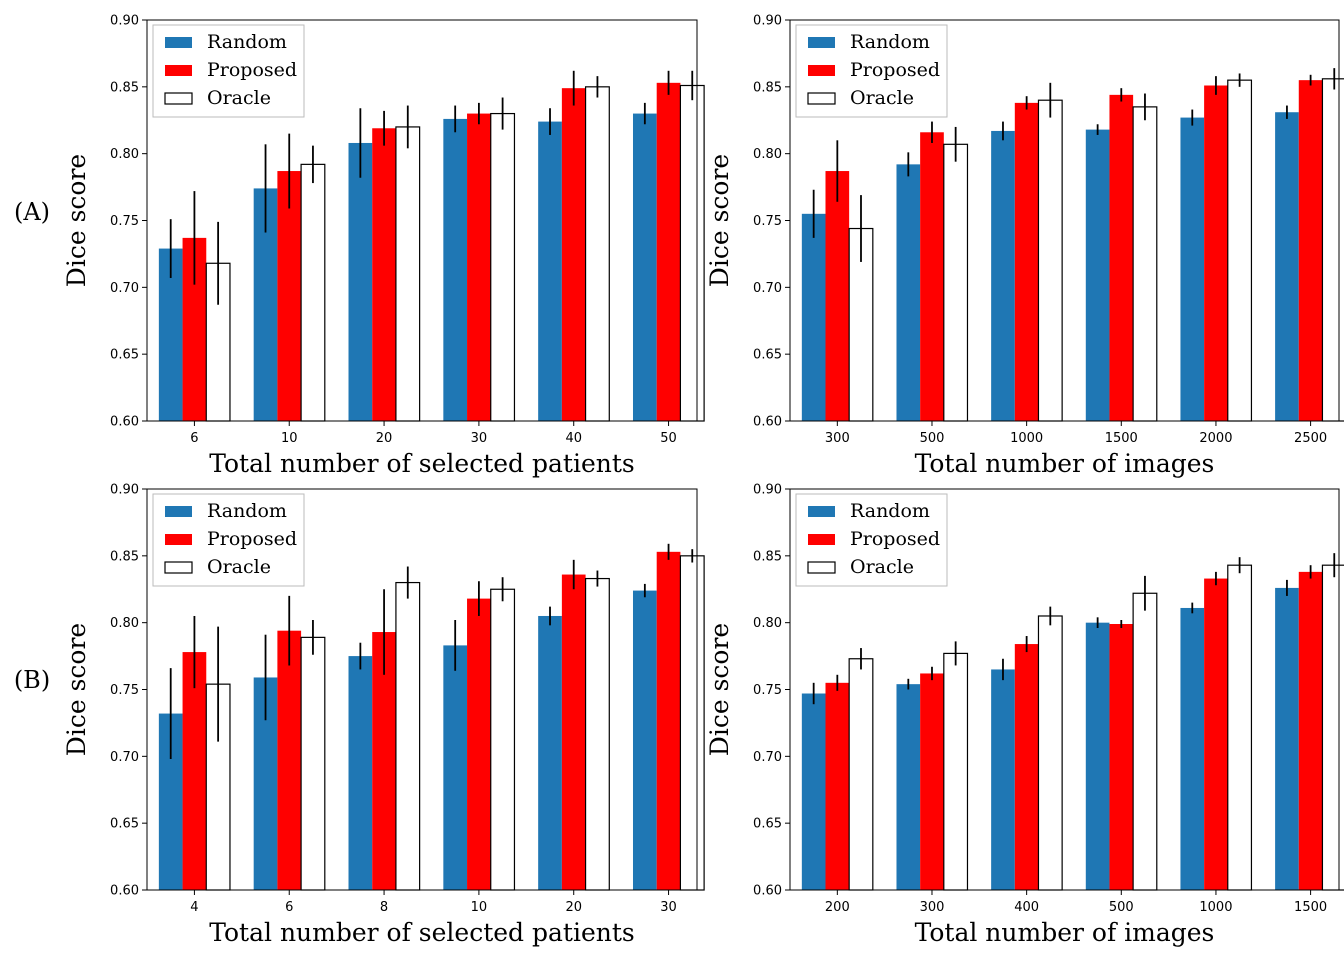 This screenshot has width=1344, height=960. Describe the element at coordinates (1192, 269) in the screenshot. I see `bar-random-2000` at that location.